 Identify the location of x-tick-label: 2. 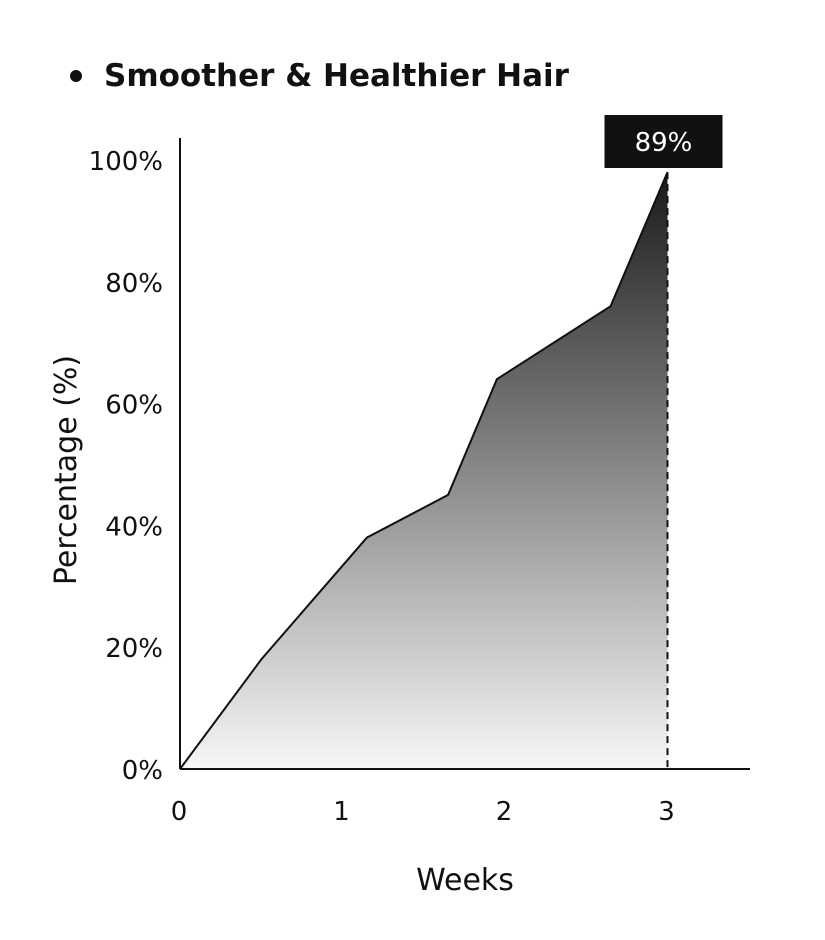
(504, 812).